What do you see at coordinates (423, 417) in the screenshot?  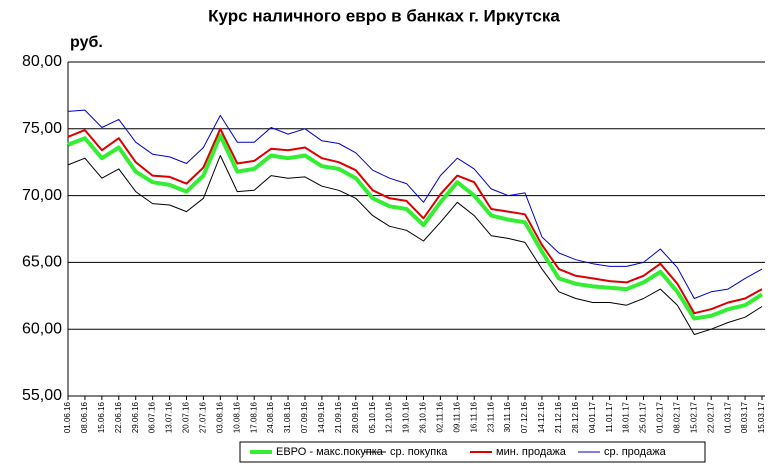 I see `x-tick-label: 26.10.16` at bounding box center [423, 417].